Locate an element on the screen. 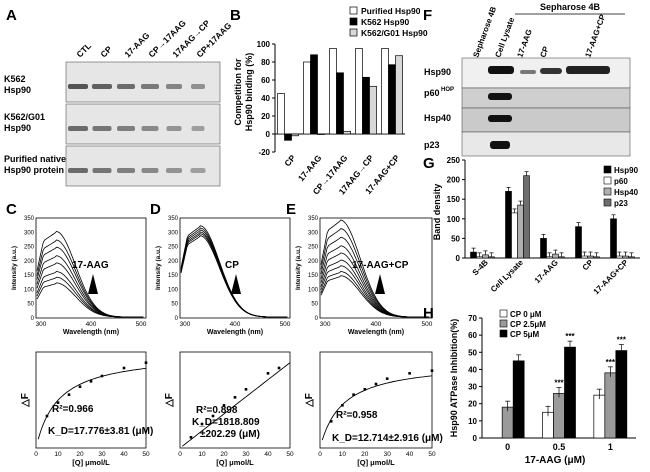  panel-label-a: A is located at coordinates (11, 15).